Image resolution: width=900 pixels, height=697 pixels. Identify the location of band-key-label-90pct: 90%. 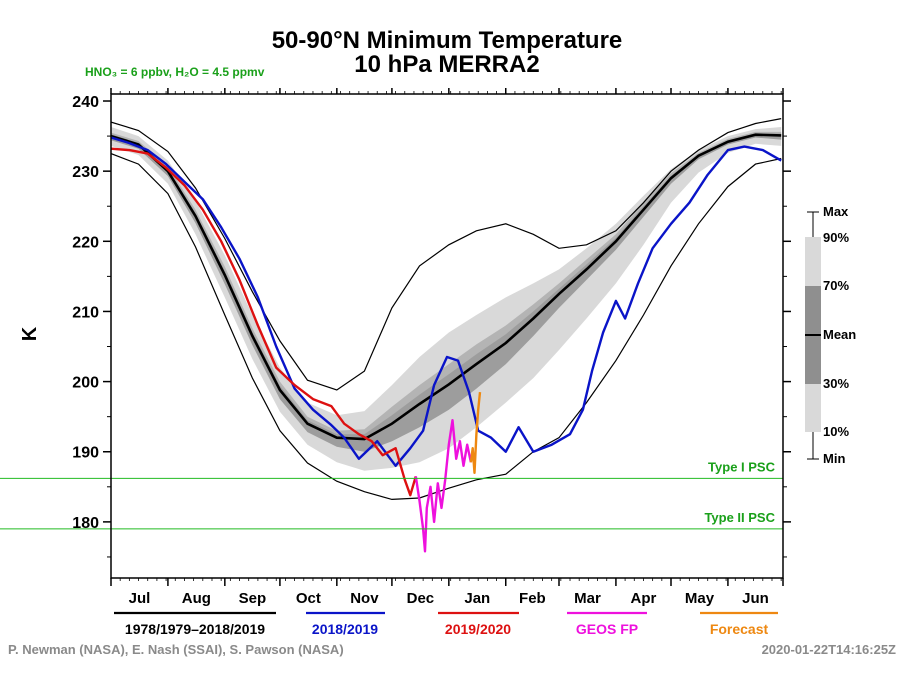
(836, 237).